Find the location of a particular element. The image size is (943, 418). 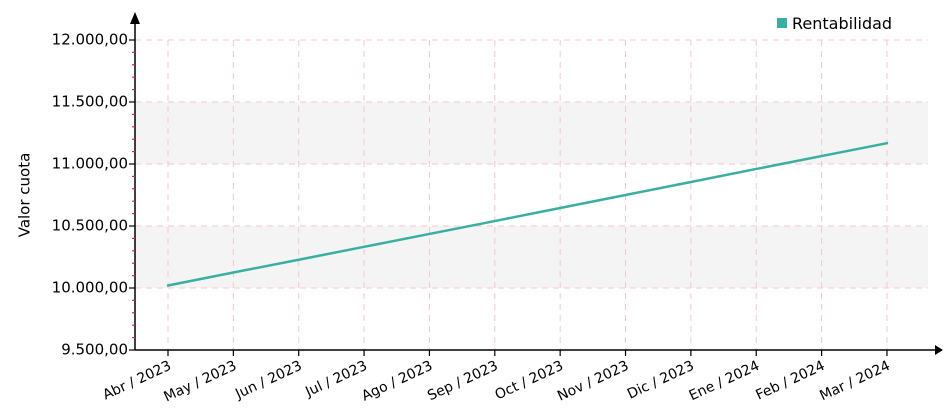

x-tick-label: Abr / 2023 is located at coordinates (136, 381).